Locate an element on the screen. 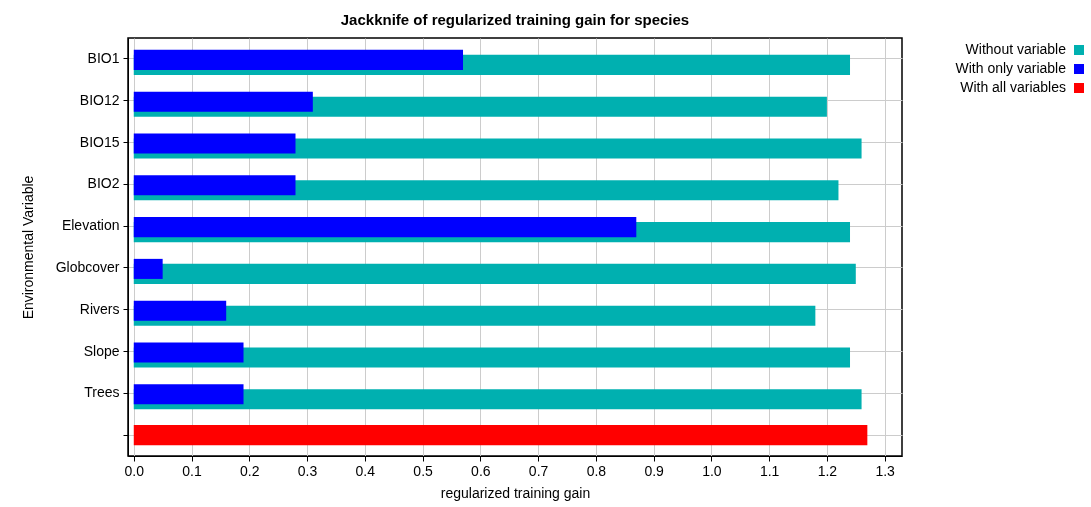  x-tick-label: 1.0 is located at coordinates (712, 470).